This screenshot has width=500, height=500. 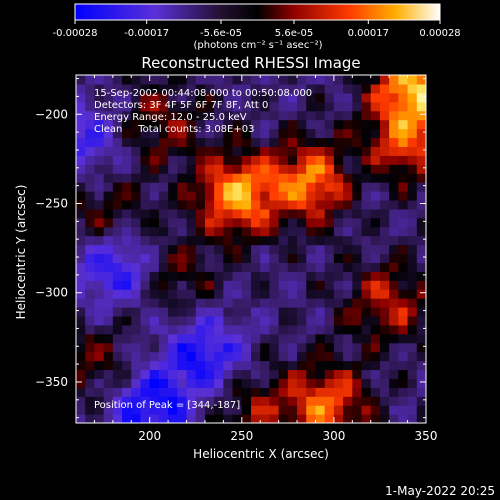 What do you see at coordinates (368, 33) in the screenshot?
I see `colorbar-tick-label: 0.00017` at bounding box center [368, 33].